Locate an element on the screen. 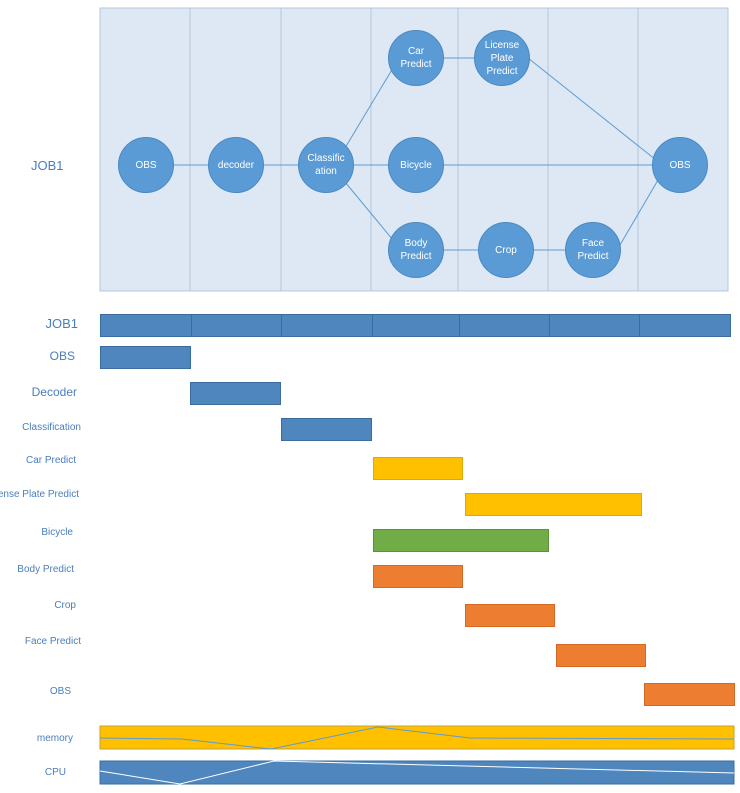 This screenshot has width=740, height=793. bar-body-predict is located at coordinates (418, 576).